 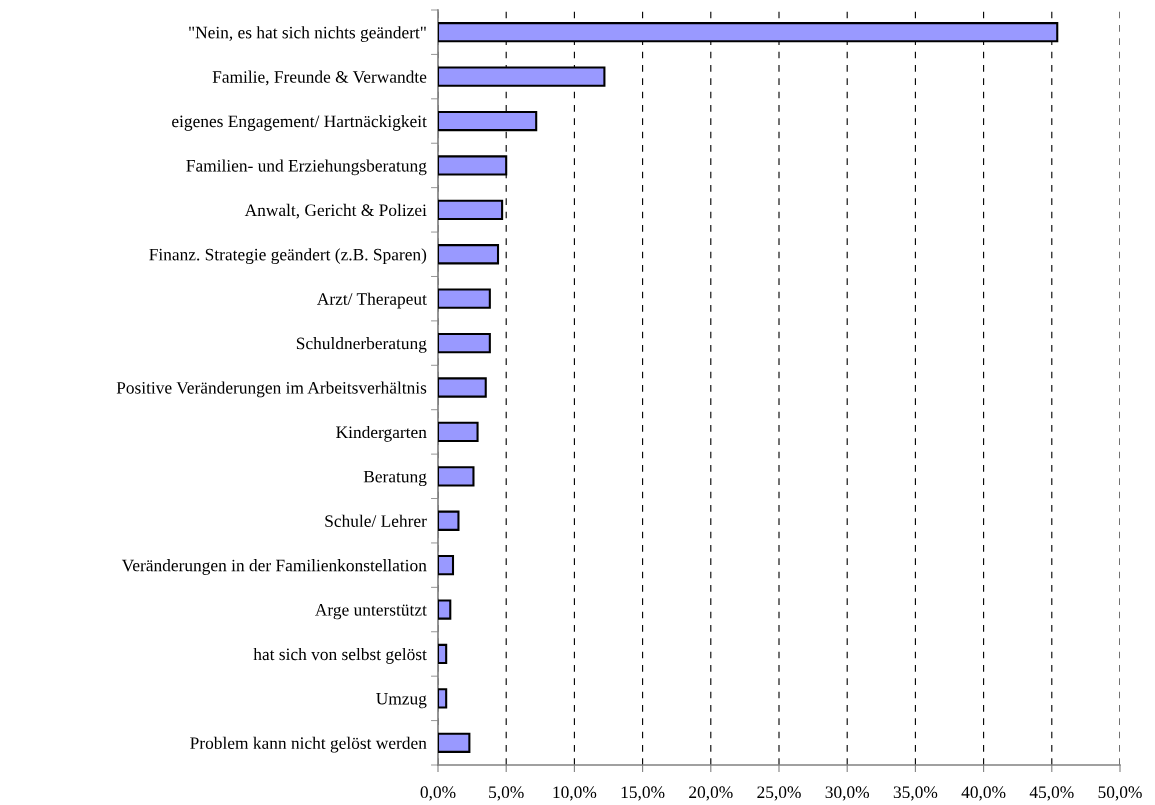 What do you see at coordinates (376, 520) in the screenshot?
I see `y-tick-label: Schule/ Lehrer` at bounding box center [376, 520].